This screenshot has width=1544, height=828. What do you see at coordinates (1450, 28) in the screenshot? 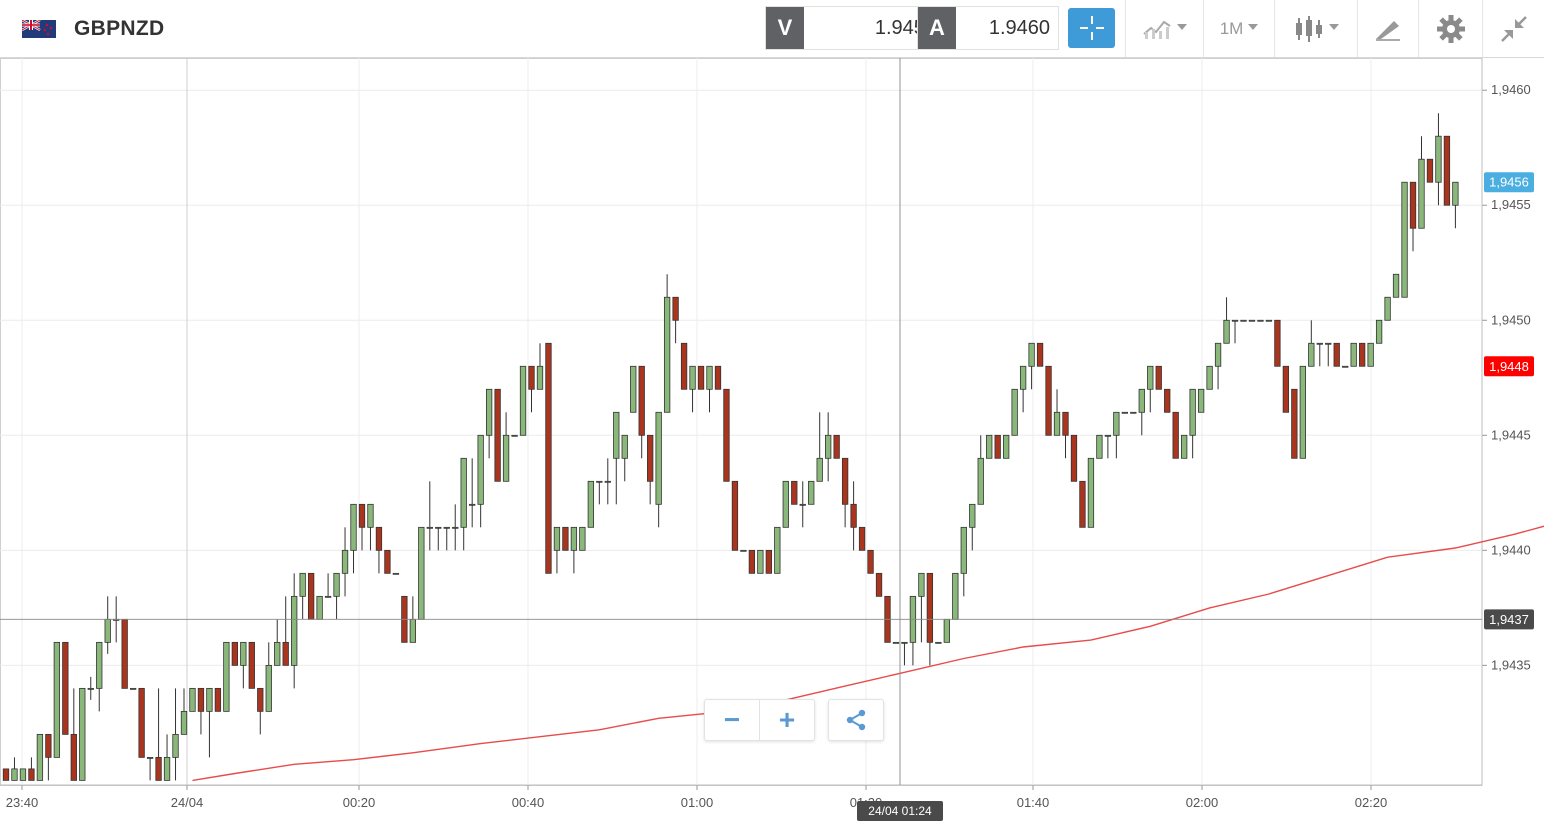
I see `settings-button` at bounding box center [1450, 28].